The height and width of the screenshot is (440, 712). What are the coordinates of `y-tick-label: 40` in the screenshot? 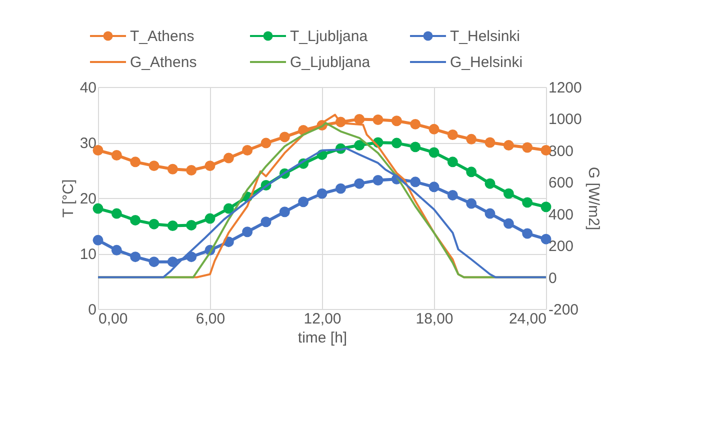 It's located at (88, 88).